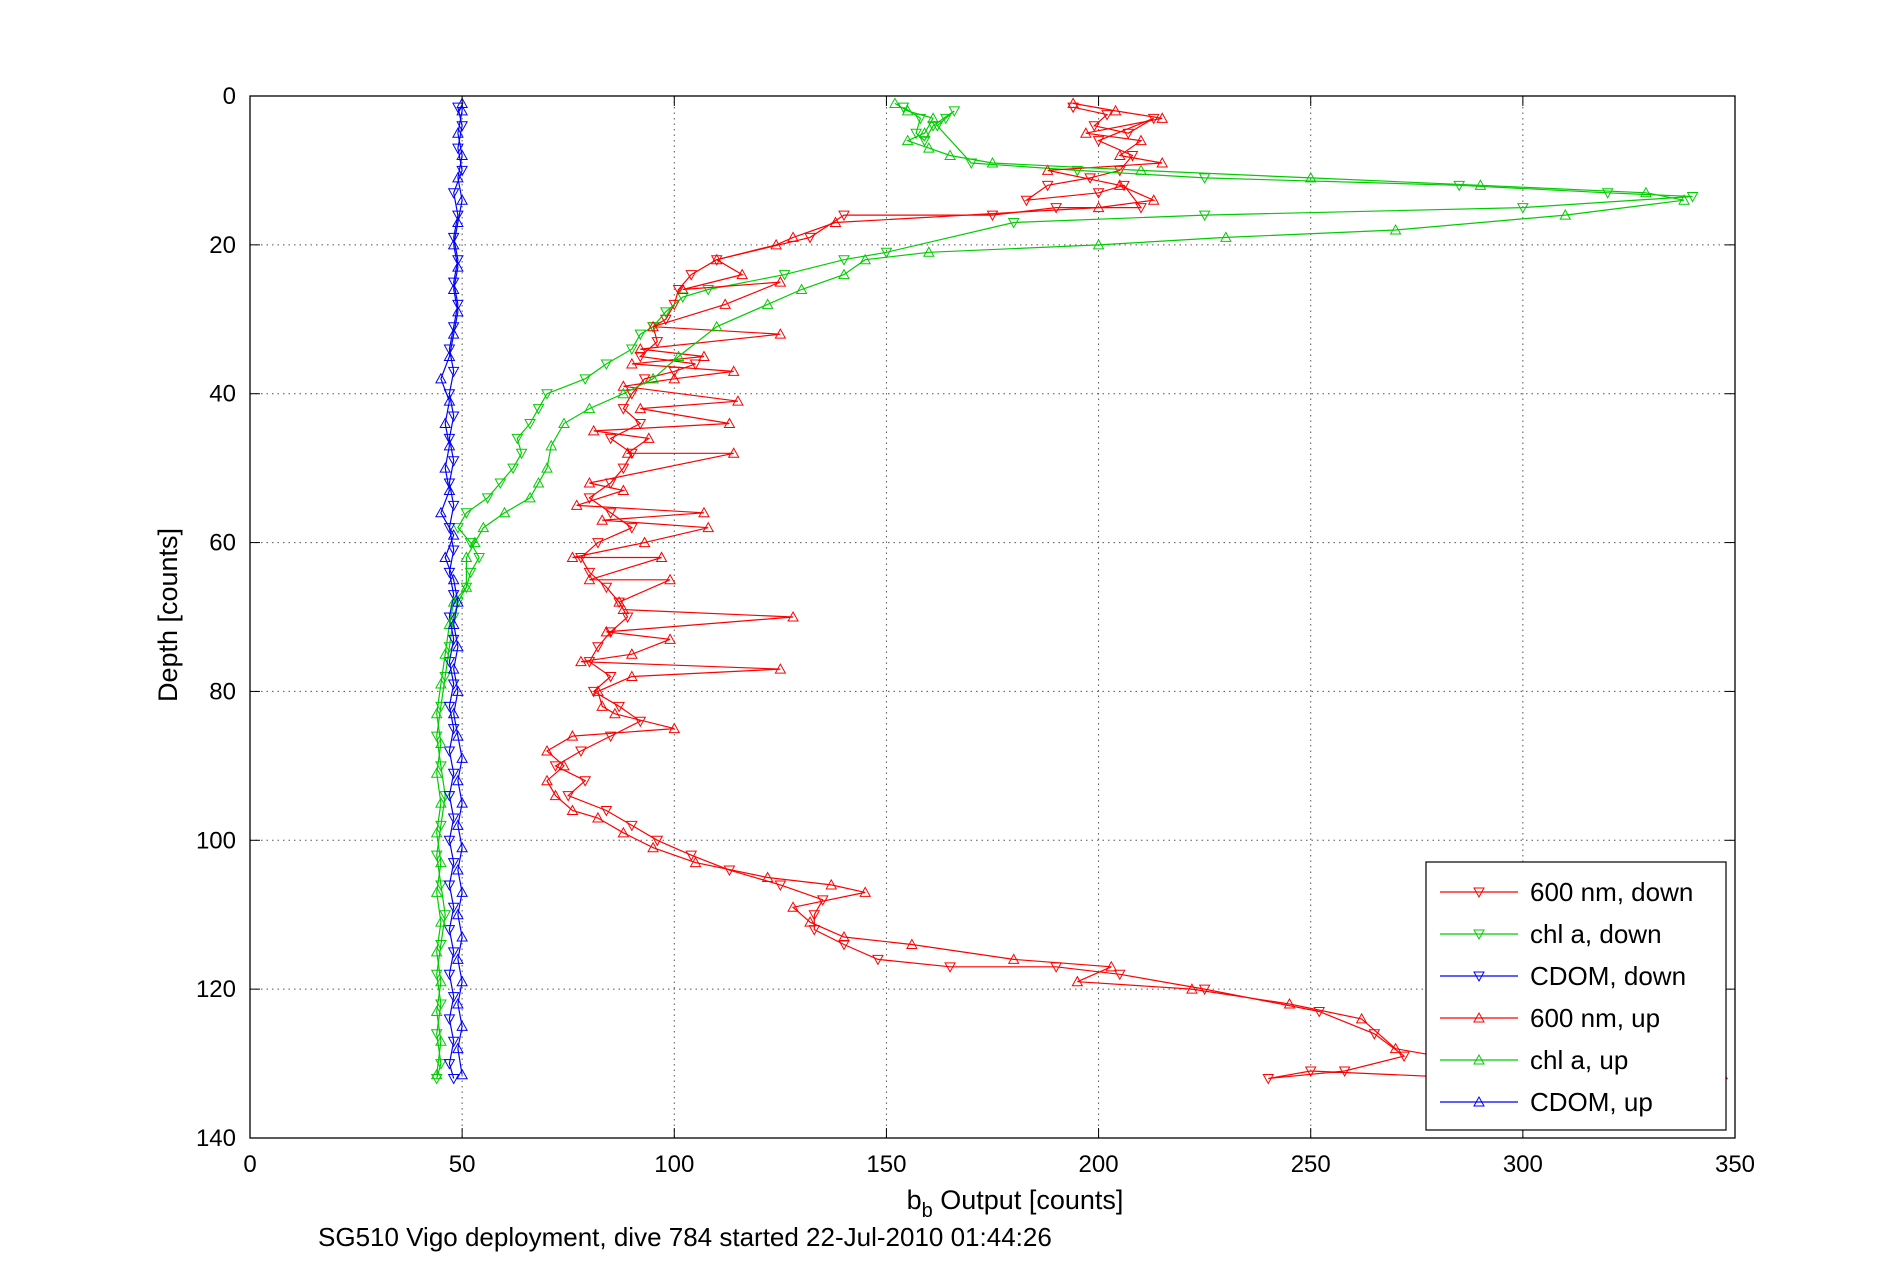 The height and width of the screenshot is (1262, 1891). Describe the element at coordinates (1591, 1102) in the screenshot. I see `legend-label: CDOM, up` at that location.